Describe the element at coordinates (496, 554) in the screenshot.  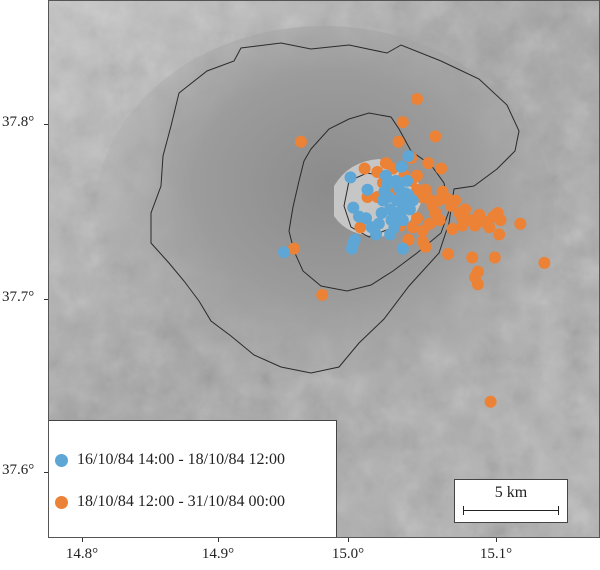
I see `x-tick-label: 15.1°` at that location.